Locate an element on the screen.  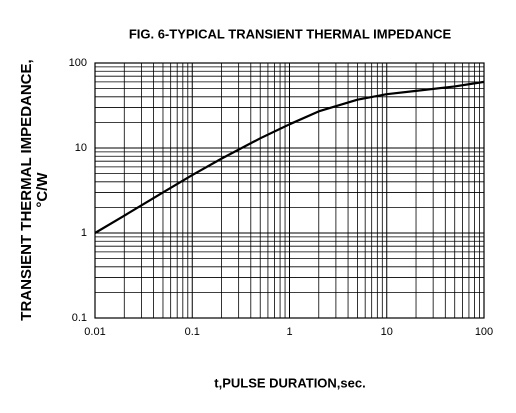
x-tick-label: 1 is located at coordinates (289, 332).